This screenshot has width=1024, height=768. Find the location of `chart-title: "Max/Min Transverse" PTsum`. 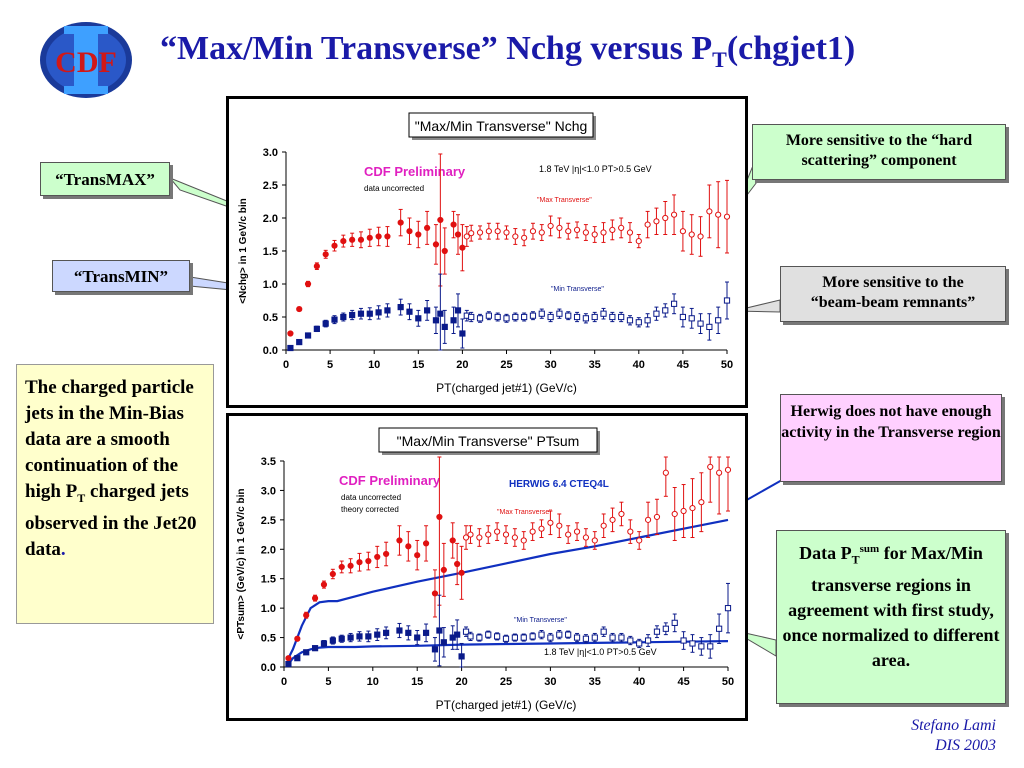

chart-title: "Max/Min Transverse" PTsum is located at coordinates (488, 441).